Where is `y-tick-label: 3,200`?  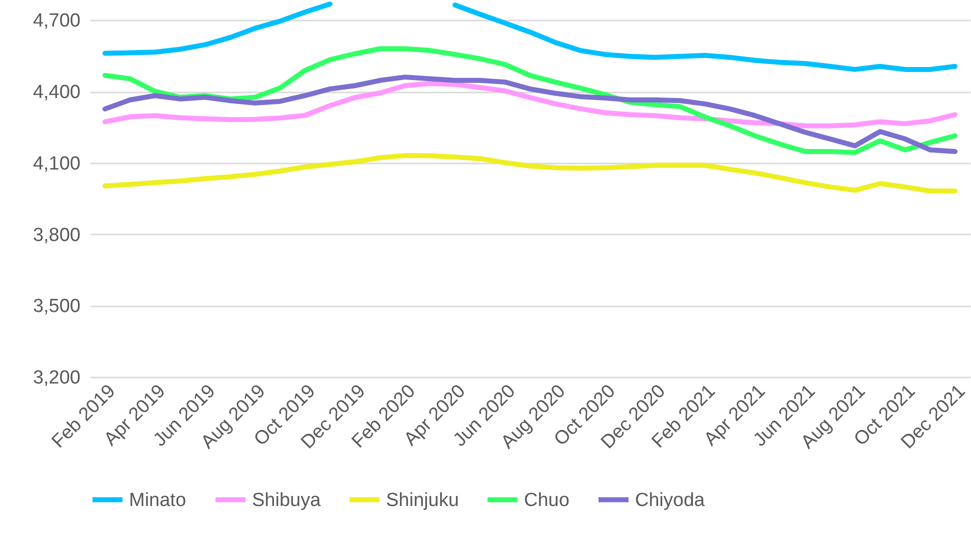
y-tick-label: 3,200 is located at coordinates (56, 378).